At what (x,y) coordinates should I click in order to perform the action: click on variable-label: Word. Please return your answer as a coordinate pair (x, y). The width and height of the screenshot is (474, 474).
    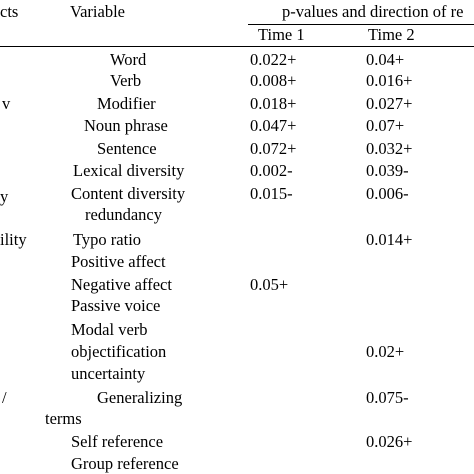
    Looking at the image, I should click on (128, 59).